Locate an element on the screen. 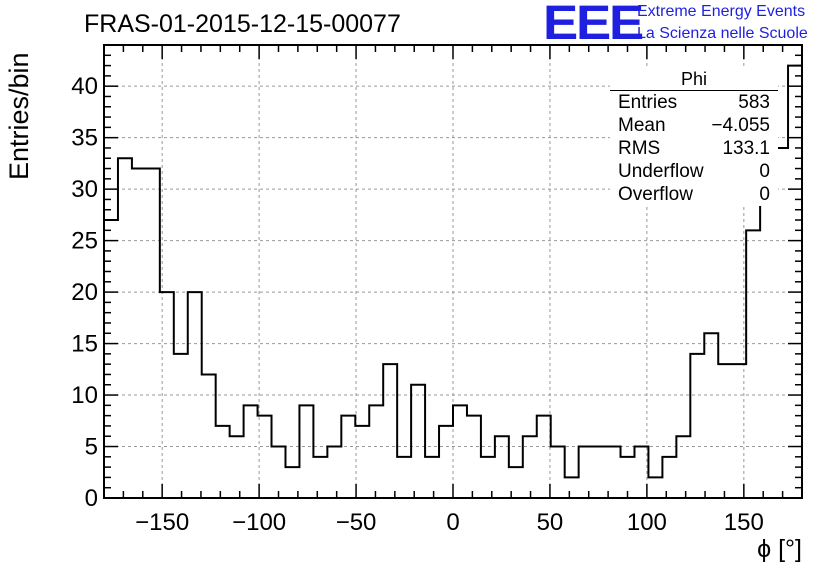 The width and height of the screenshot is (836, 572). x-tick-label: 0 is located at coordinates (452, 522).